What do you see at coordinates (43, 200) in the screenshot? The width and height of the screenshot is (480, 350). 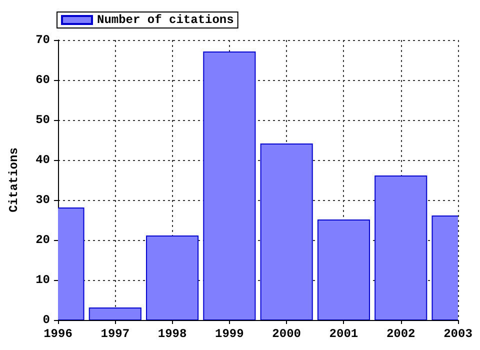 I see `y-tick-label: 30` at bounding box center [43, 200].